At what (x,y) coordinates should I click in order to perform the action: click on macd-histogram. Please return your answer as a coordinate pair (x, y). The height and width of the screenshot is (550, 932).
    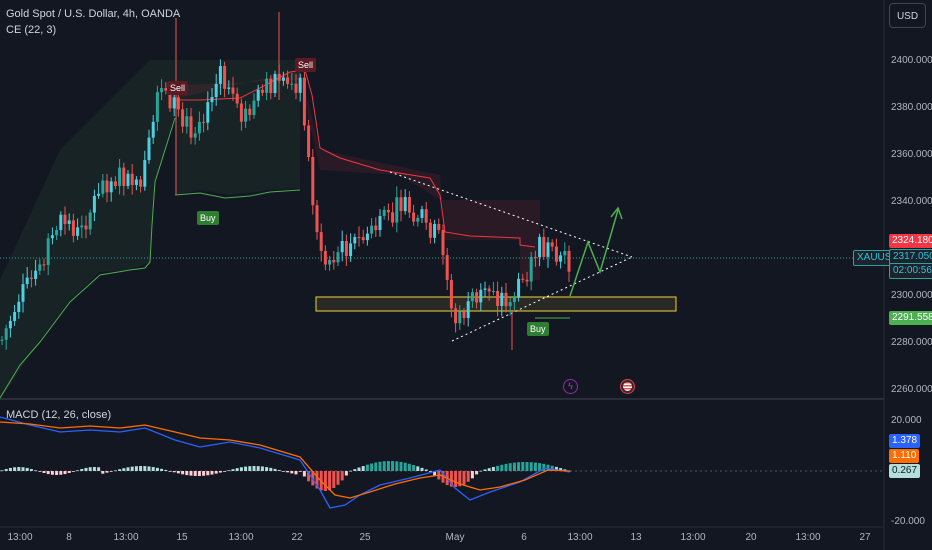
    Looking at the image, I should click on (285, 476).